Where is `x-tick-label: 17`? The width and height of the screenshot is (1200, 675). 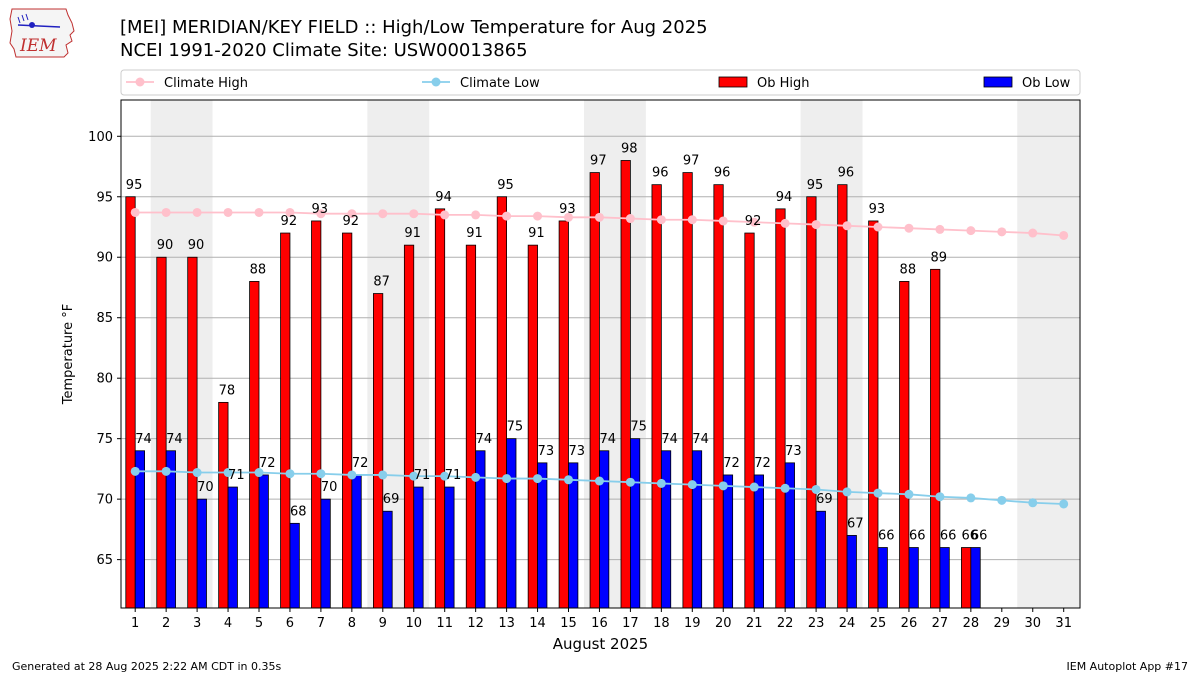 x-tick-label: 17 is located at coordinates (630, 623).